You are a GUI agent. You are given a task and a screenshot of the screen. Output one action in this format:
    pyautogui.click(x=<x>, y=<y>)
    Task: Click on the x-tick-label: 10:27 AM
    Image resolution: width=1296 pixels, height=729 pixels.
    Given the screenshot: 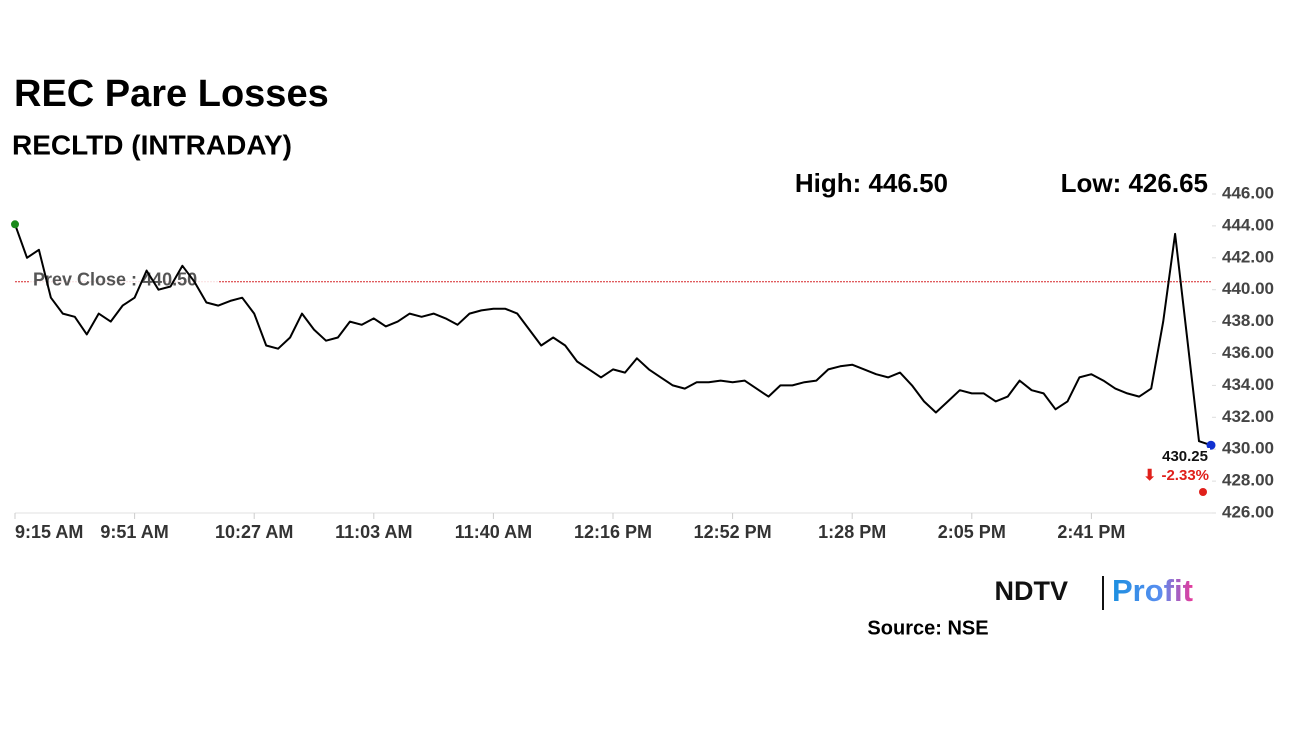 What is the action you would take?
    pyautogui.click(x=254, y=532)
    